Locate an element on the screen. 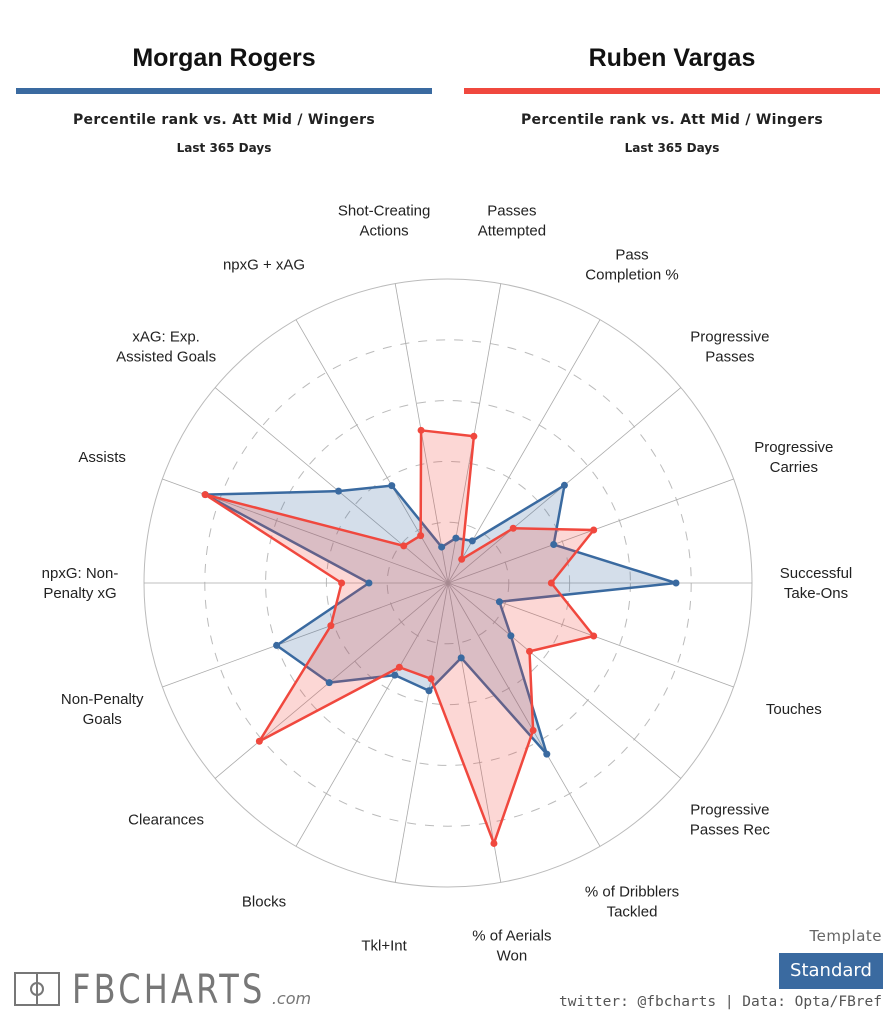 The image size is (896, 1024). axis-label: Successful Take-Ons is located at coordinates (816, 583).